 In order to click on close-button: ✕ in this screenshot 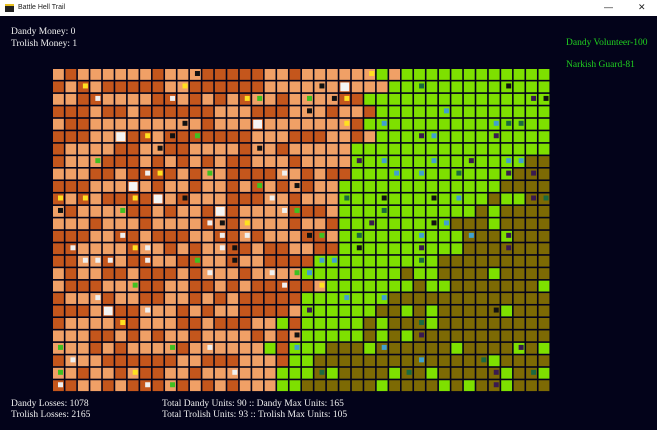, I will do `click(642, 7)`.